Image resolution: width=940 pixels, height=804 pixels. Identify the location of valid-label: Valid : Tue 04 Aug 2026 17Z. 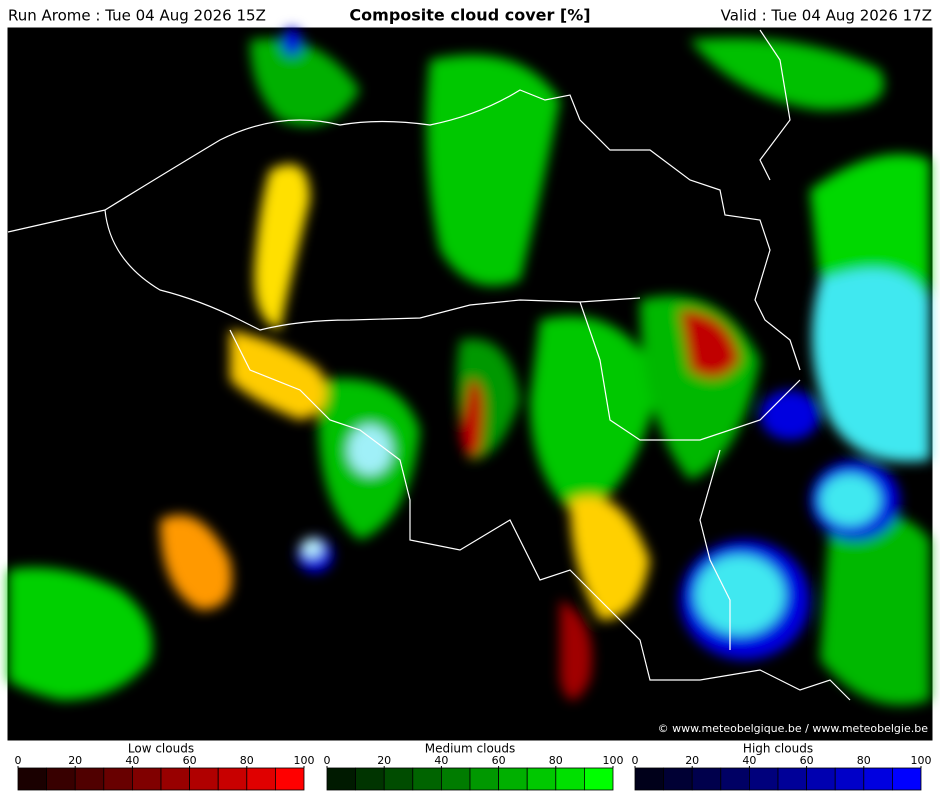
(826, 16).